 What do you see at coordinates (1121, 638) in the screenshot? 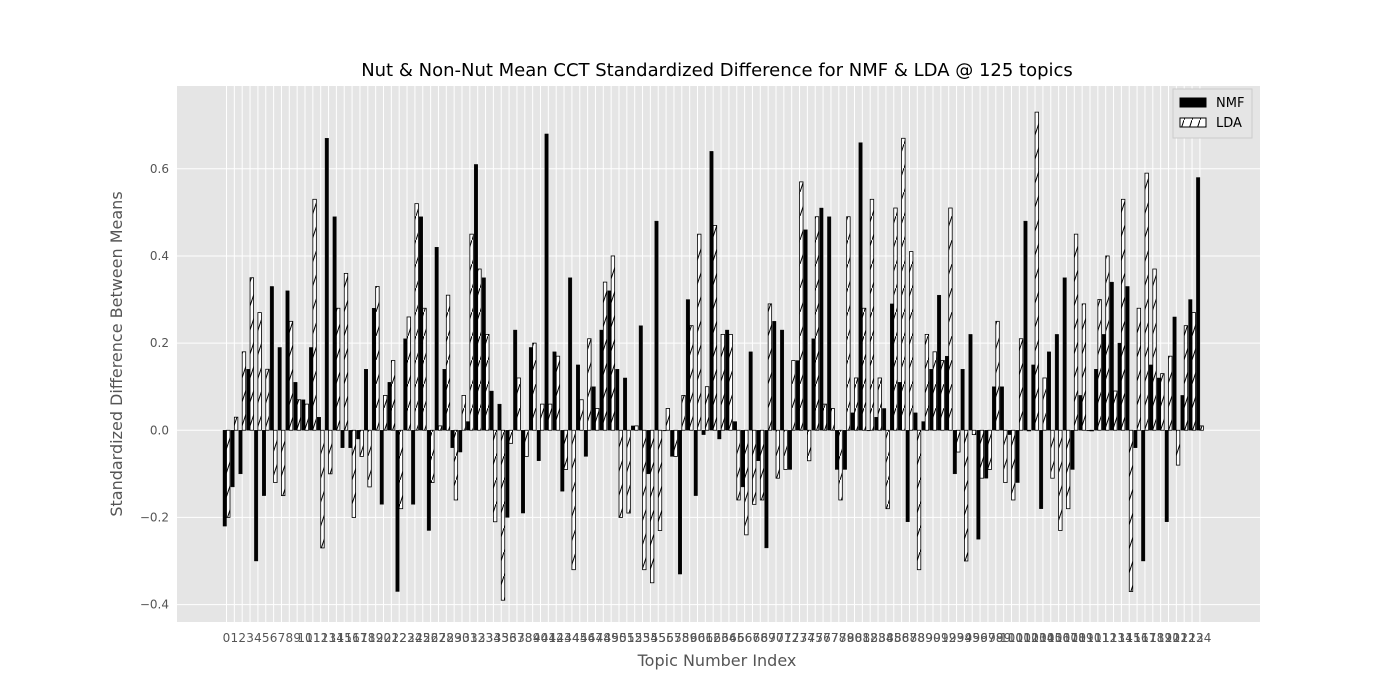
I see `x-tick-label: 114` at bounding box center [1121, 638].